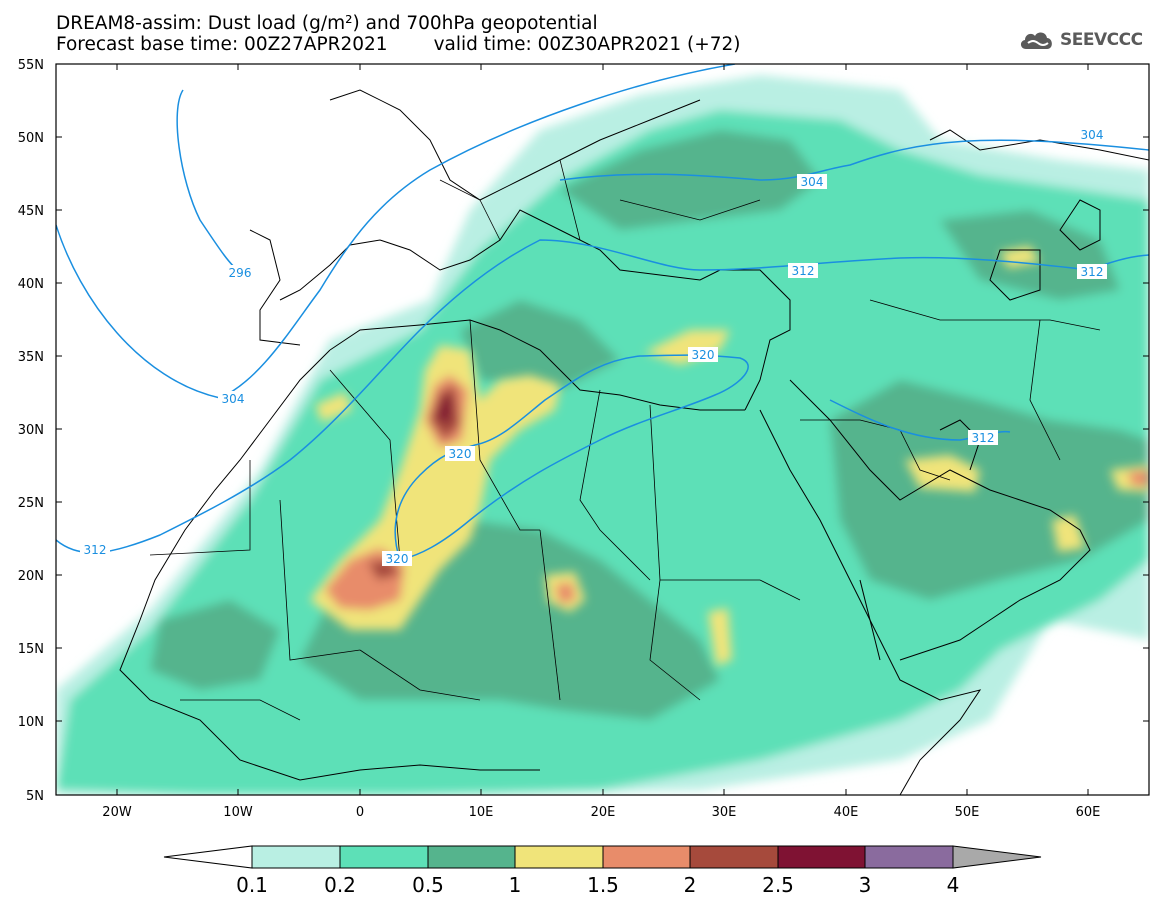 This screenshot has width=1165, height=907. What do you see at coordinates (724, 812) in the screenshot?
I see `lon-label: 30E` at bounding box center [724, 812].